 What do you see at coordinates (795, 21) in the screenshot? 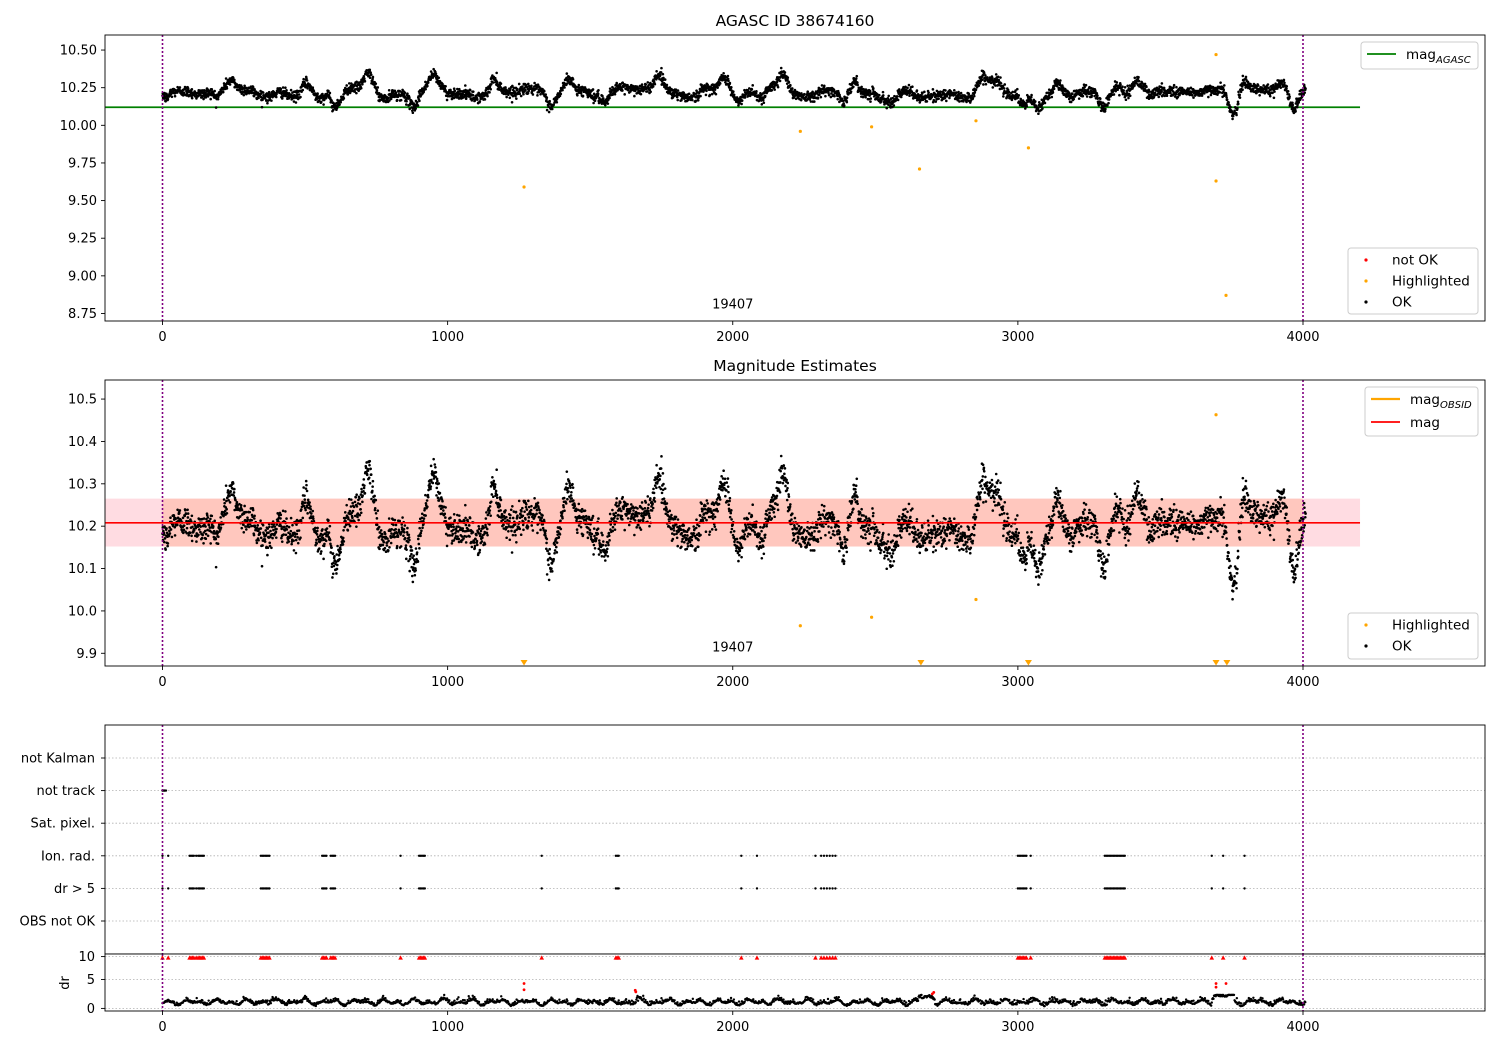
I see `chart-title: AGASC ID 38674160` at bounding box center [795, 21].